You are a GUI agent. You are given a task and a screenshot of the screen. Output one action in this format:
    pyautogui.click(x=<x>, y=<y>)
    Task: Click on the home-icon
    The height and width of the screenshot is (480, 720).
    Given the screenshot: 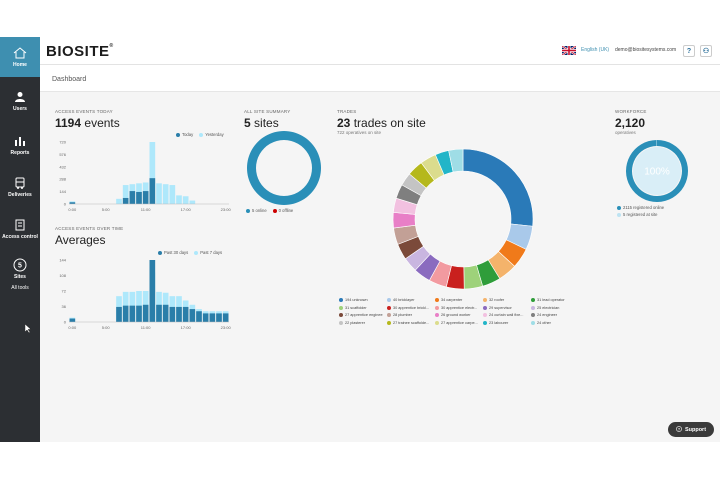 What is the action you would take?
    pyautogui.click(x=20, y=52)
    